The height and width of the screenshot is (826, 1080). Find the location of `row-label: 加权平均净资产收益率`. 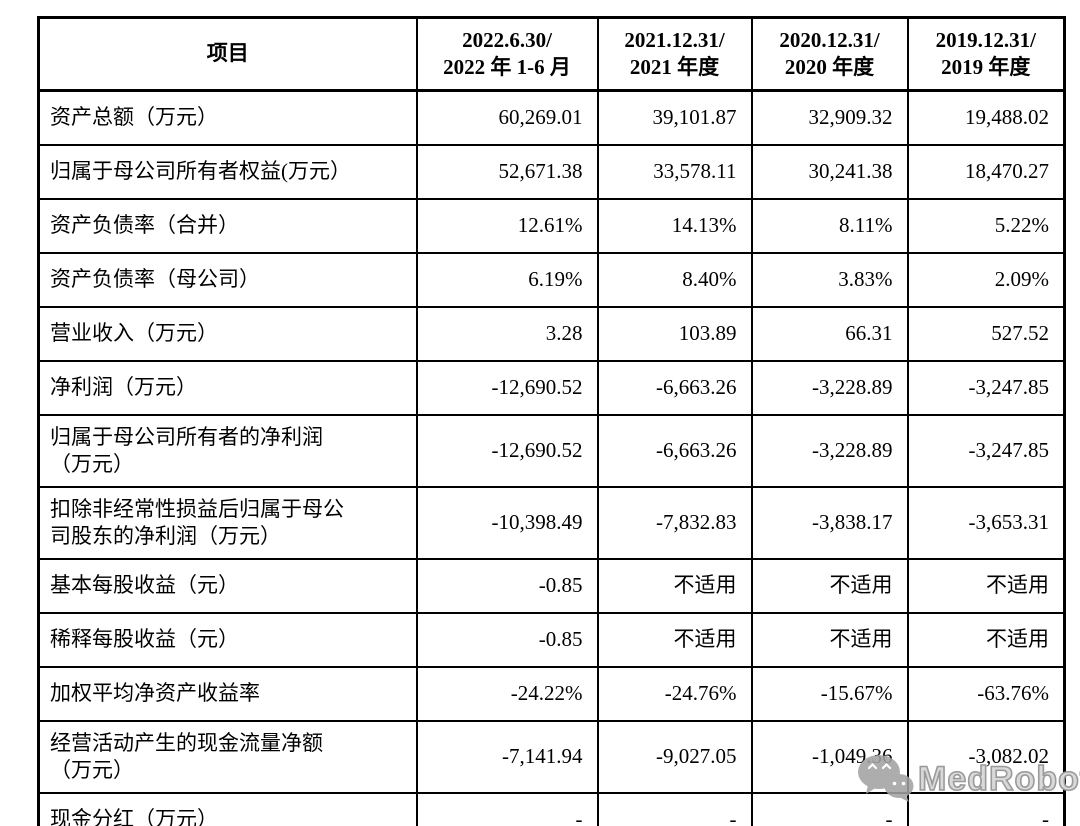

row-label: 加权平均净资产收益率 is located at coordinates (227, 694).